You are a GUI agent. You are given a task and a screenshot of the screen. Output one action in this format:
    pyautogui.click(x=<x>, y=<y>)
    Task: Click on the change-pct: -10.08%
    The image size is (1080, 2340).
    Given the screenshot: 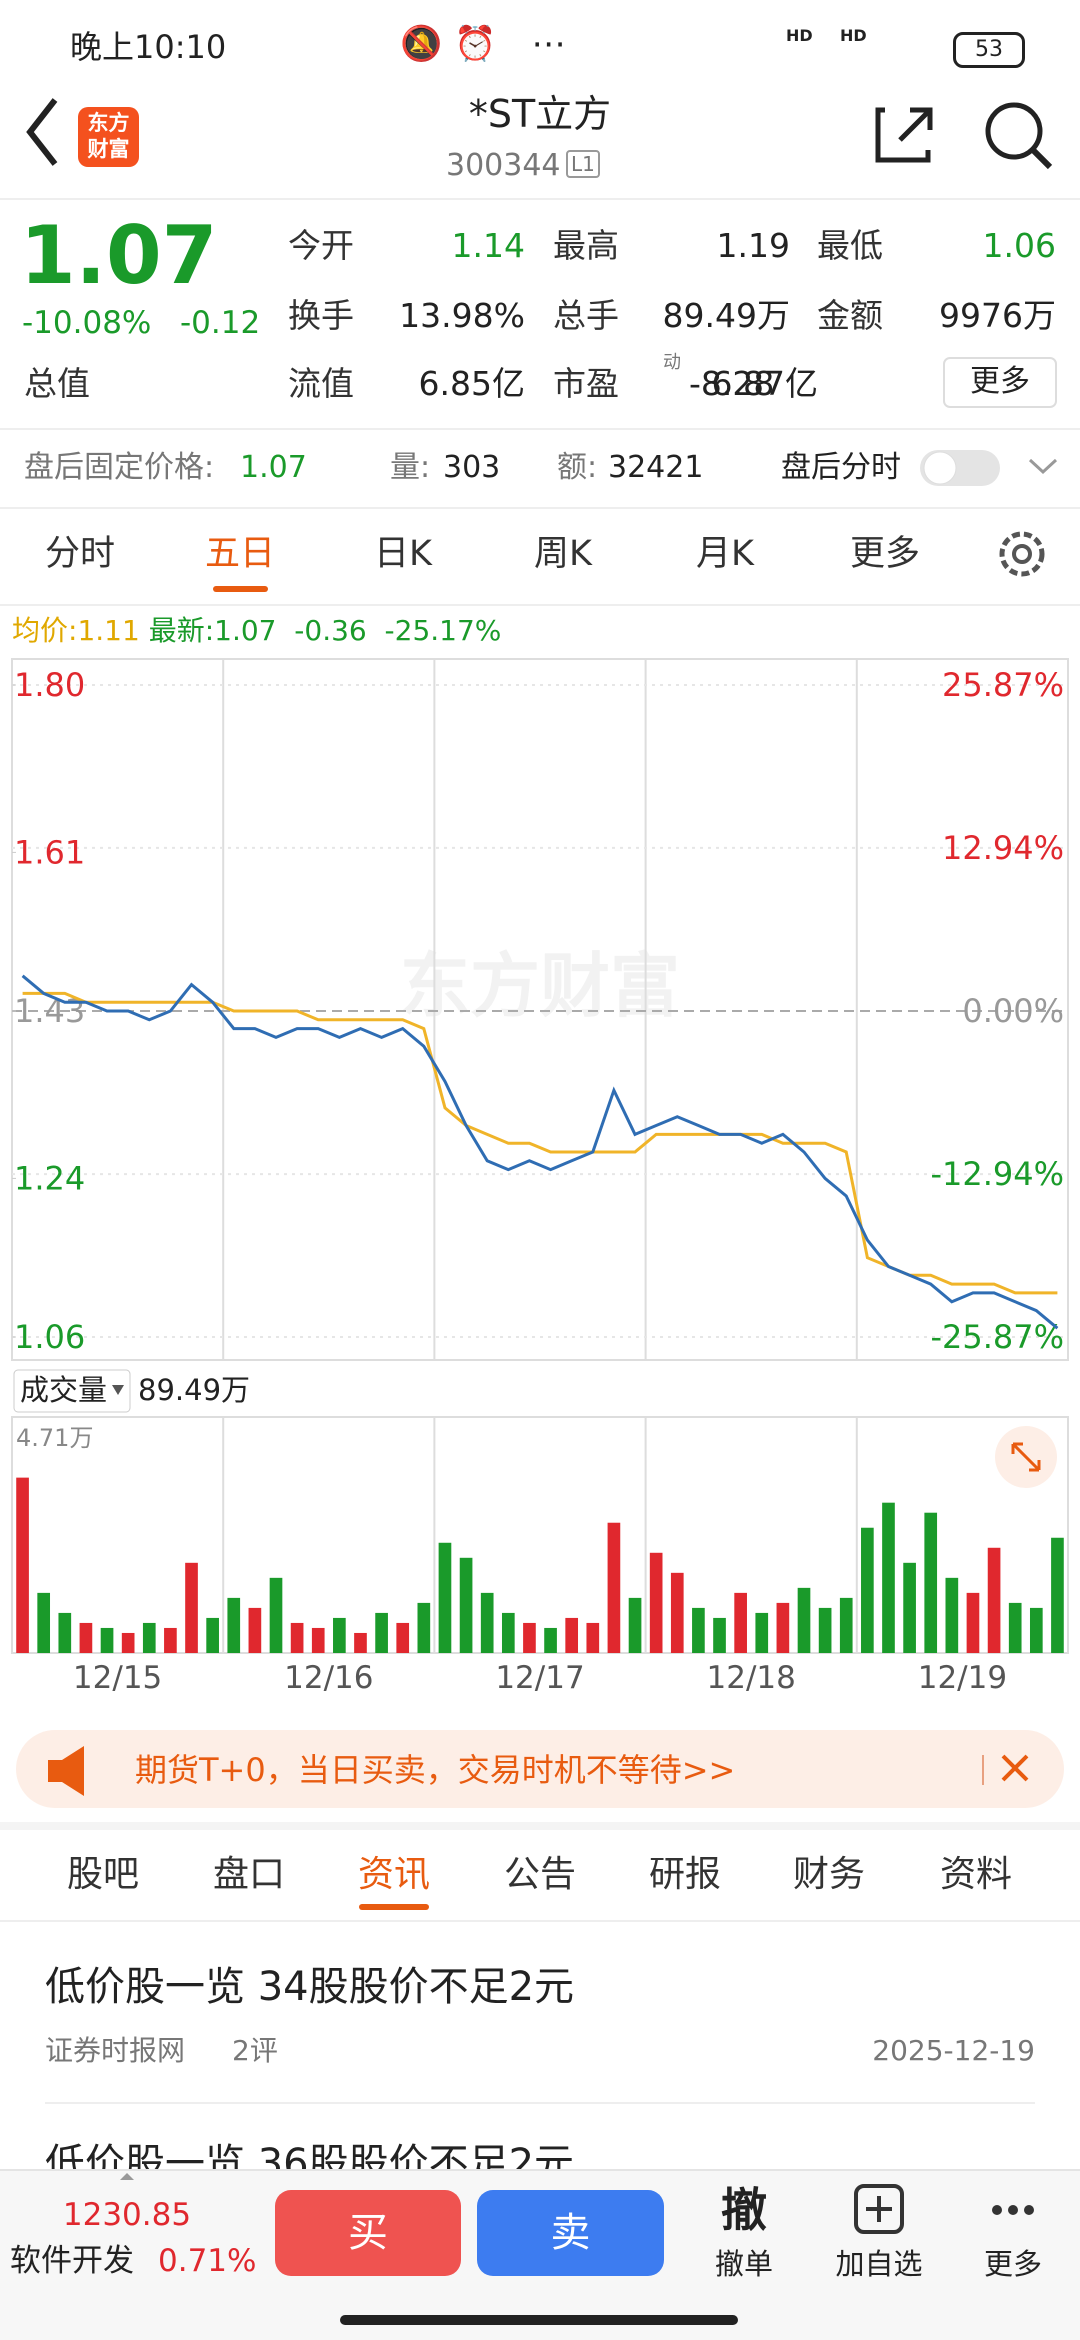 What is the action you would take?
    pyautogui.click(x=87, y=323)
    